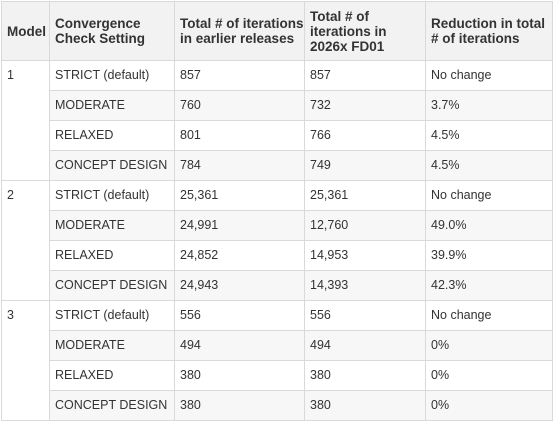 The height and width of the screenshot is (428, 554). What do you see at coordinates (489, 31) in the screenshot?
I see `header-reduction: Reduction in total # of iterations` at bounding box center [489, 31].